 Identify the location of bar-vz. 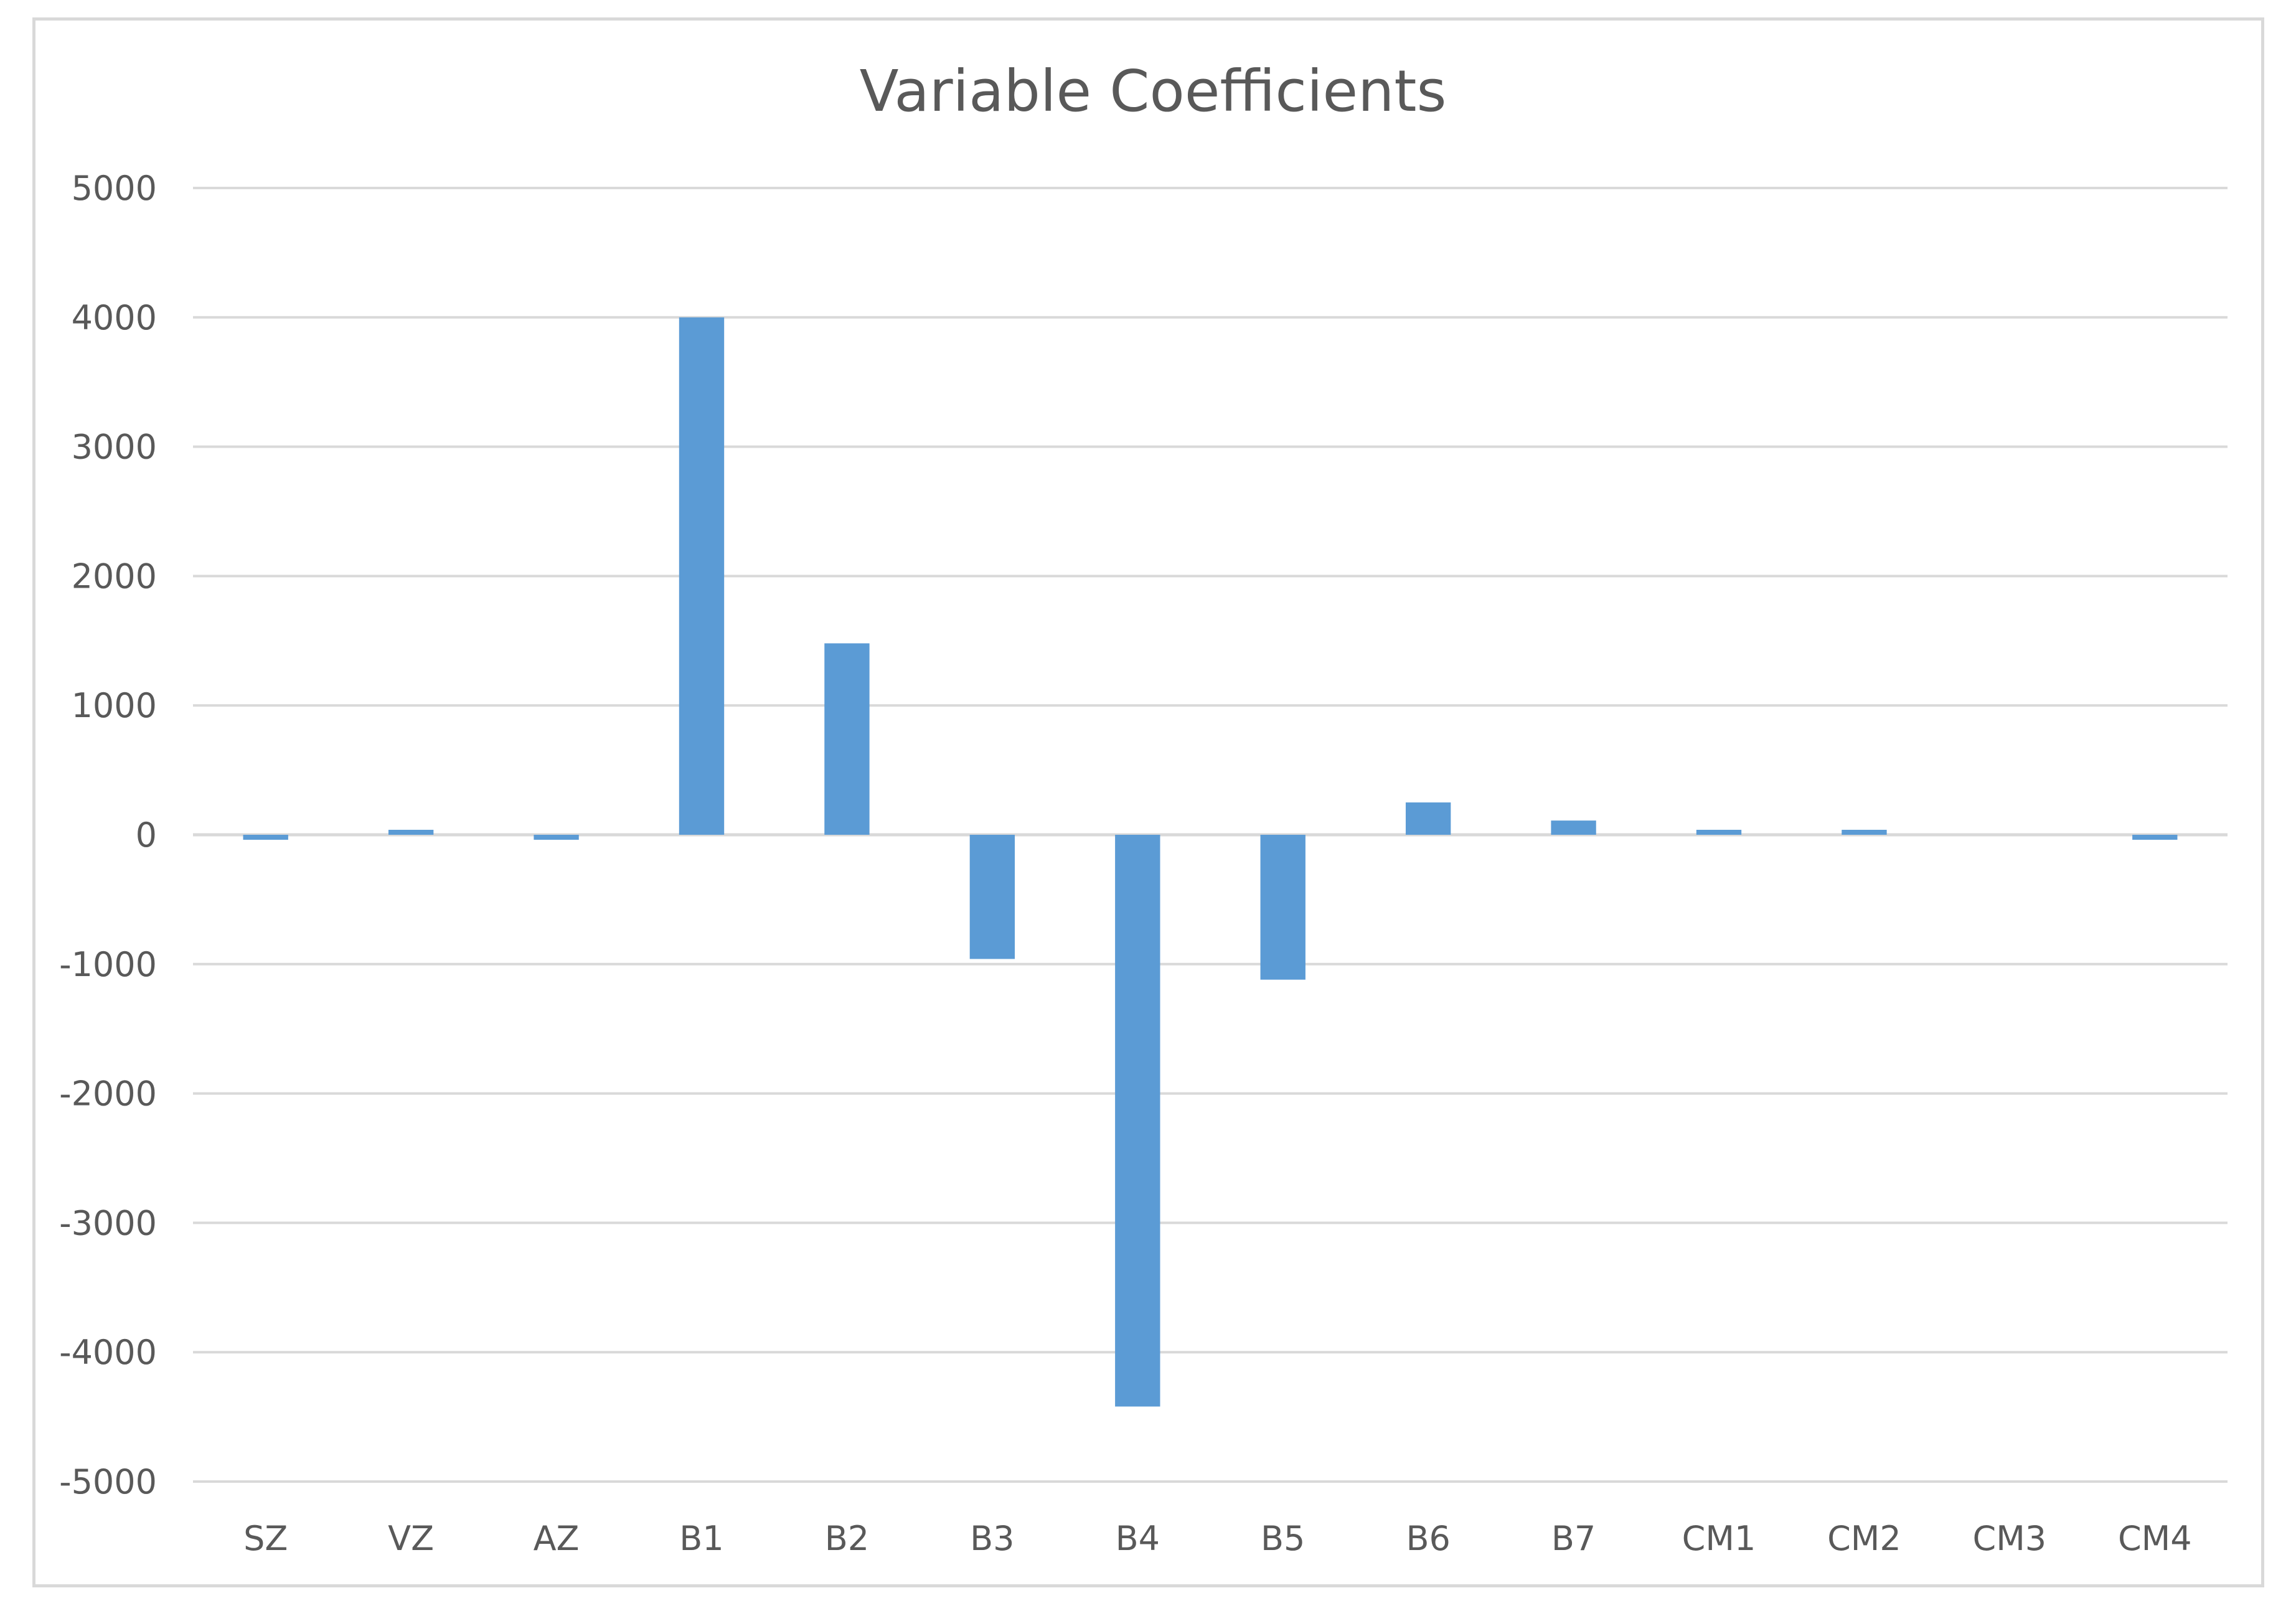
(411, 833).